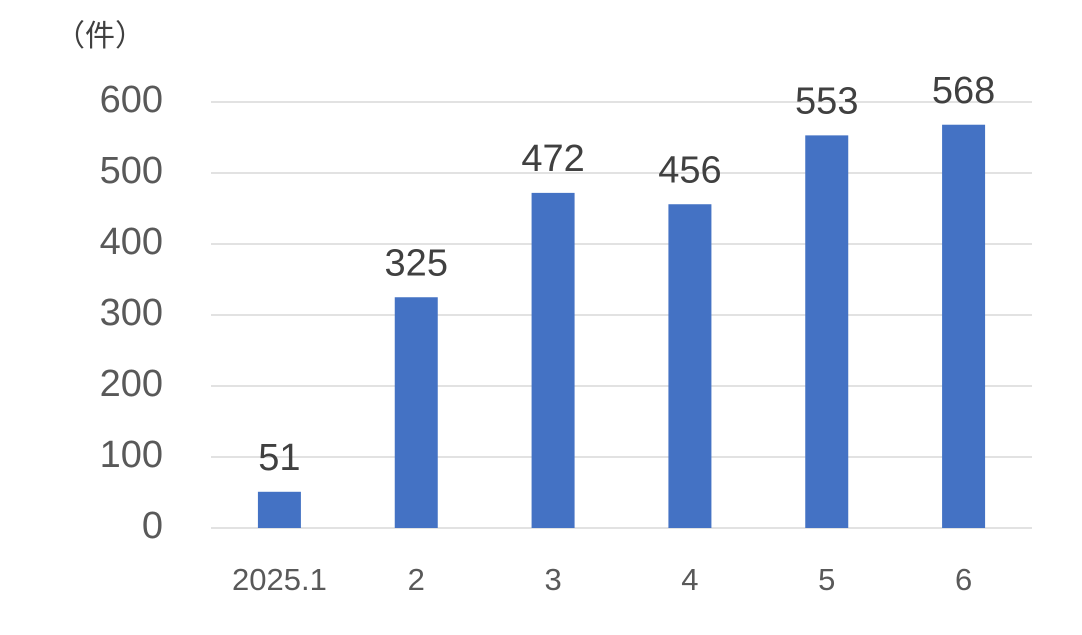 This screenshot has height=635, width=1082. I want to click on data-label: 472, so click(552, 159).